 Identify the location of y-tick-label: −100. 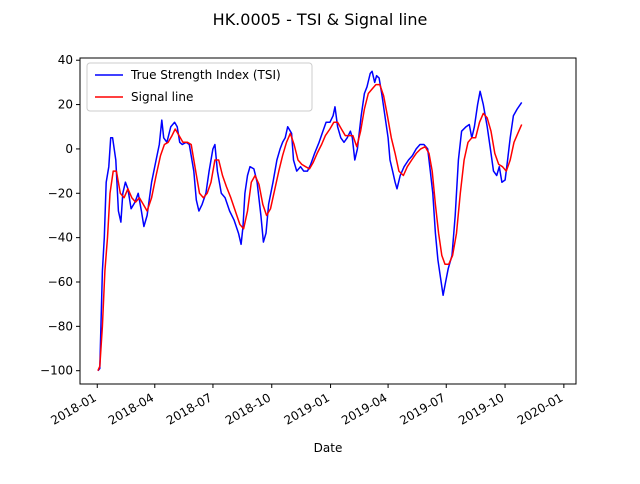
(56, 371).